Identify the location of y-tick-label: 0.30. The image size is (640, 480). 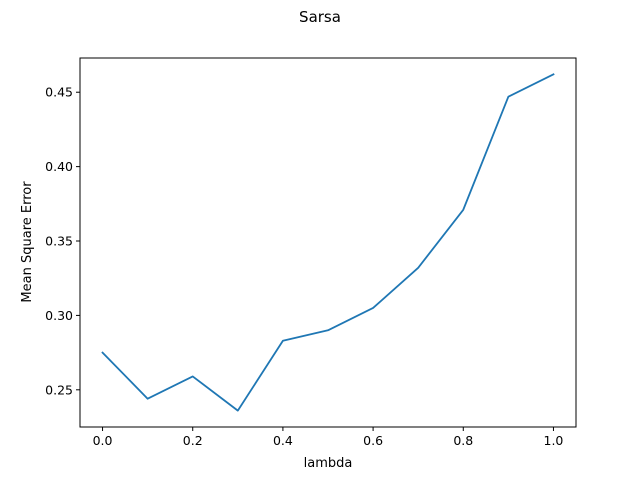
(59, 315).